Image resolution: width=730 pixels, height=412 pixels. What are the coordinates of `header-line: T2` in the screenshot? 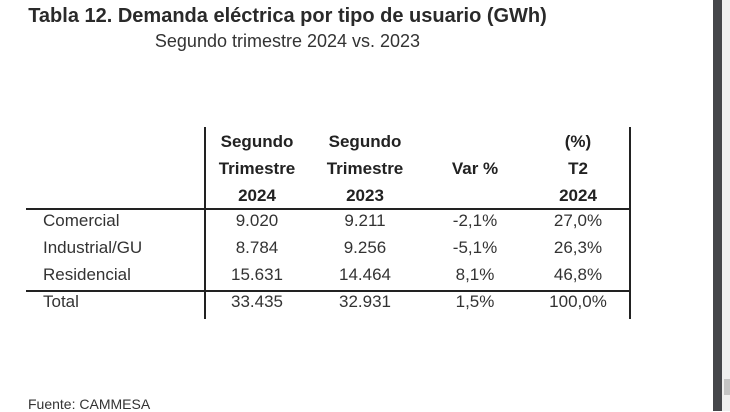 It's located at (578, 168).